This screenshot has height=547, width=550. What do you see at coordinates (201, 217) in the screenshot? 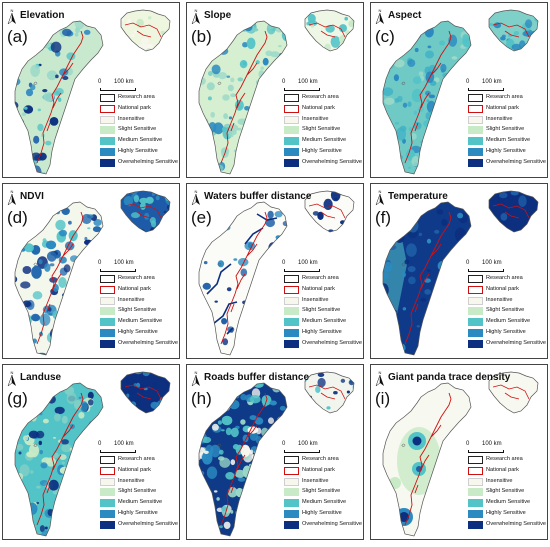
I see `panel-label: (e)` at bounding box center [201, 217].